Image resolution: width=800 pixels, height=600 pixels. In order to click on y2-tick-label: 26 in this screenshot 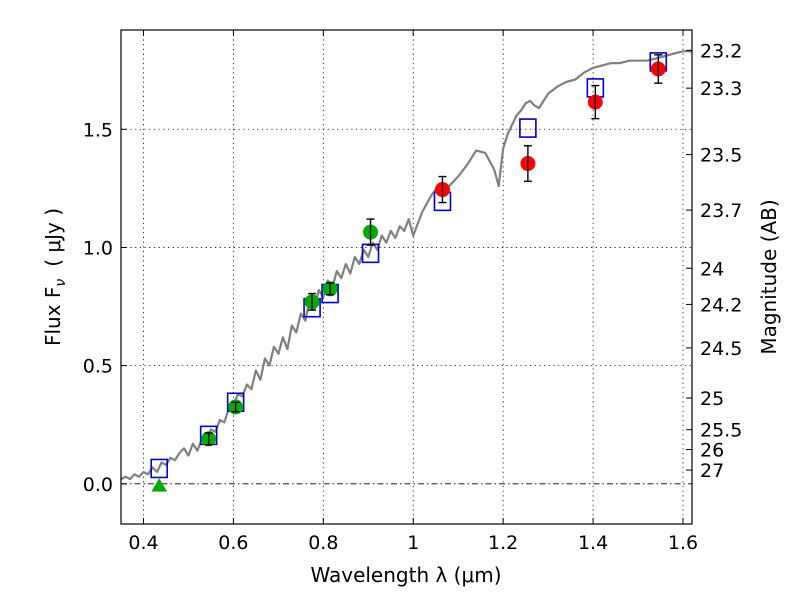, I will do `click(712, 451)`.